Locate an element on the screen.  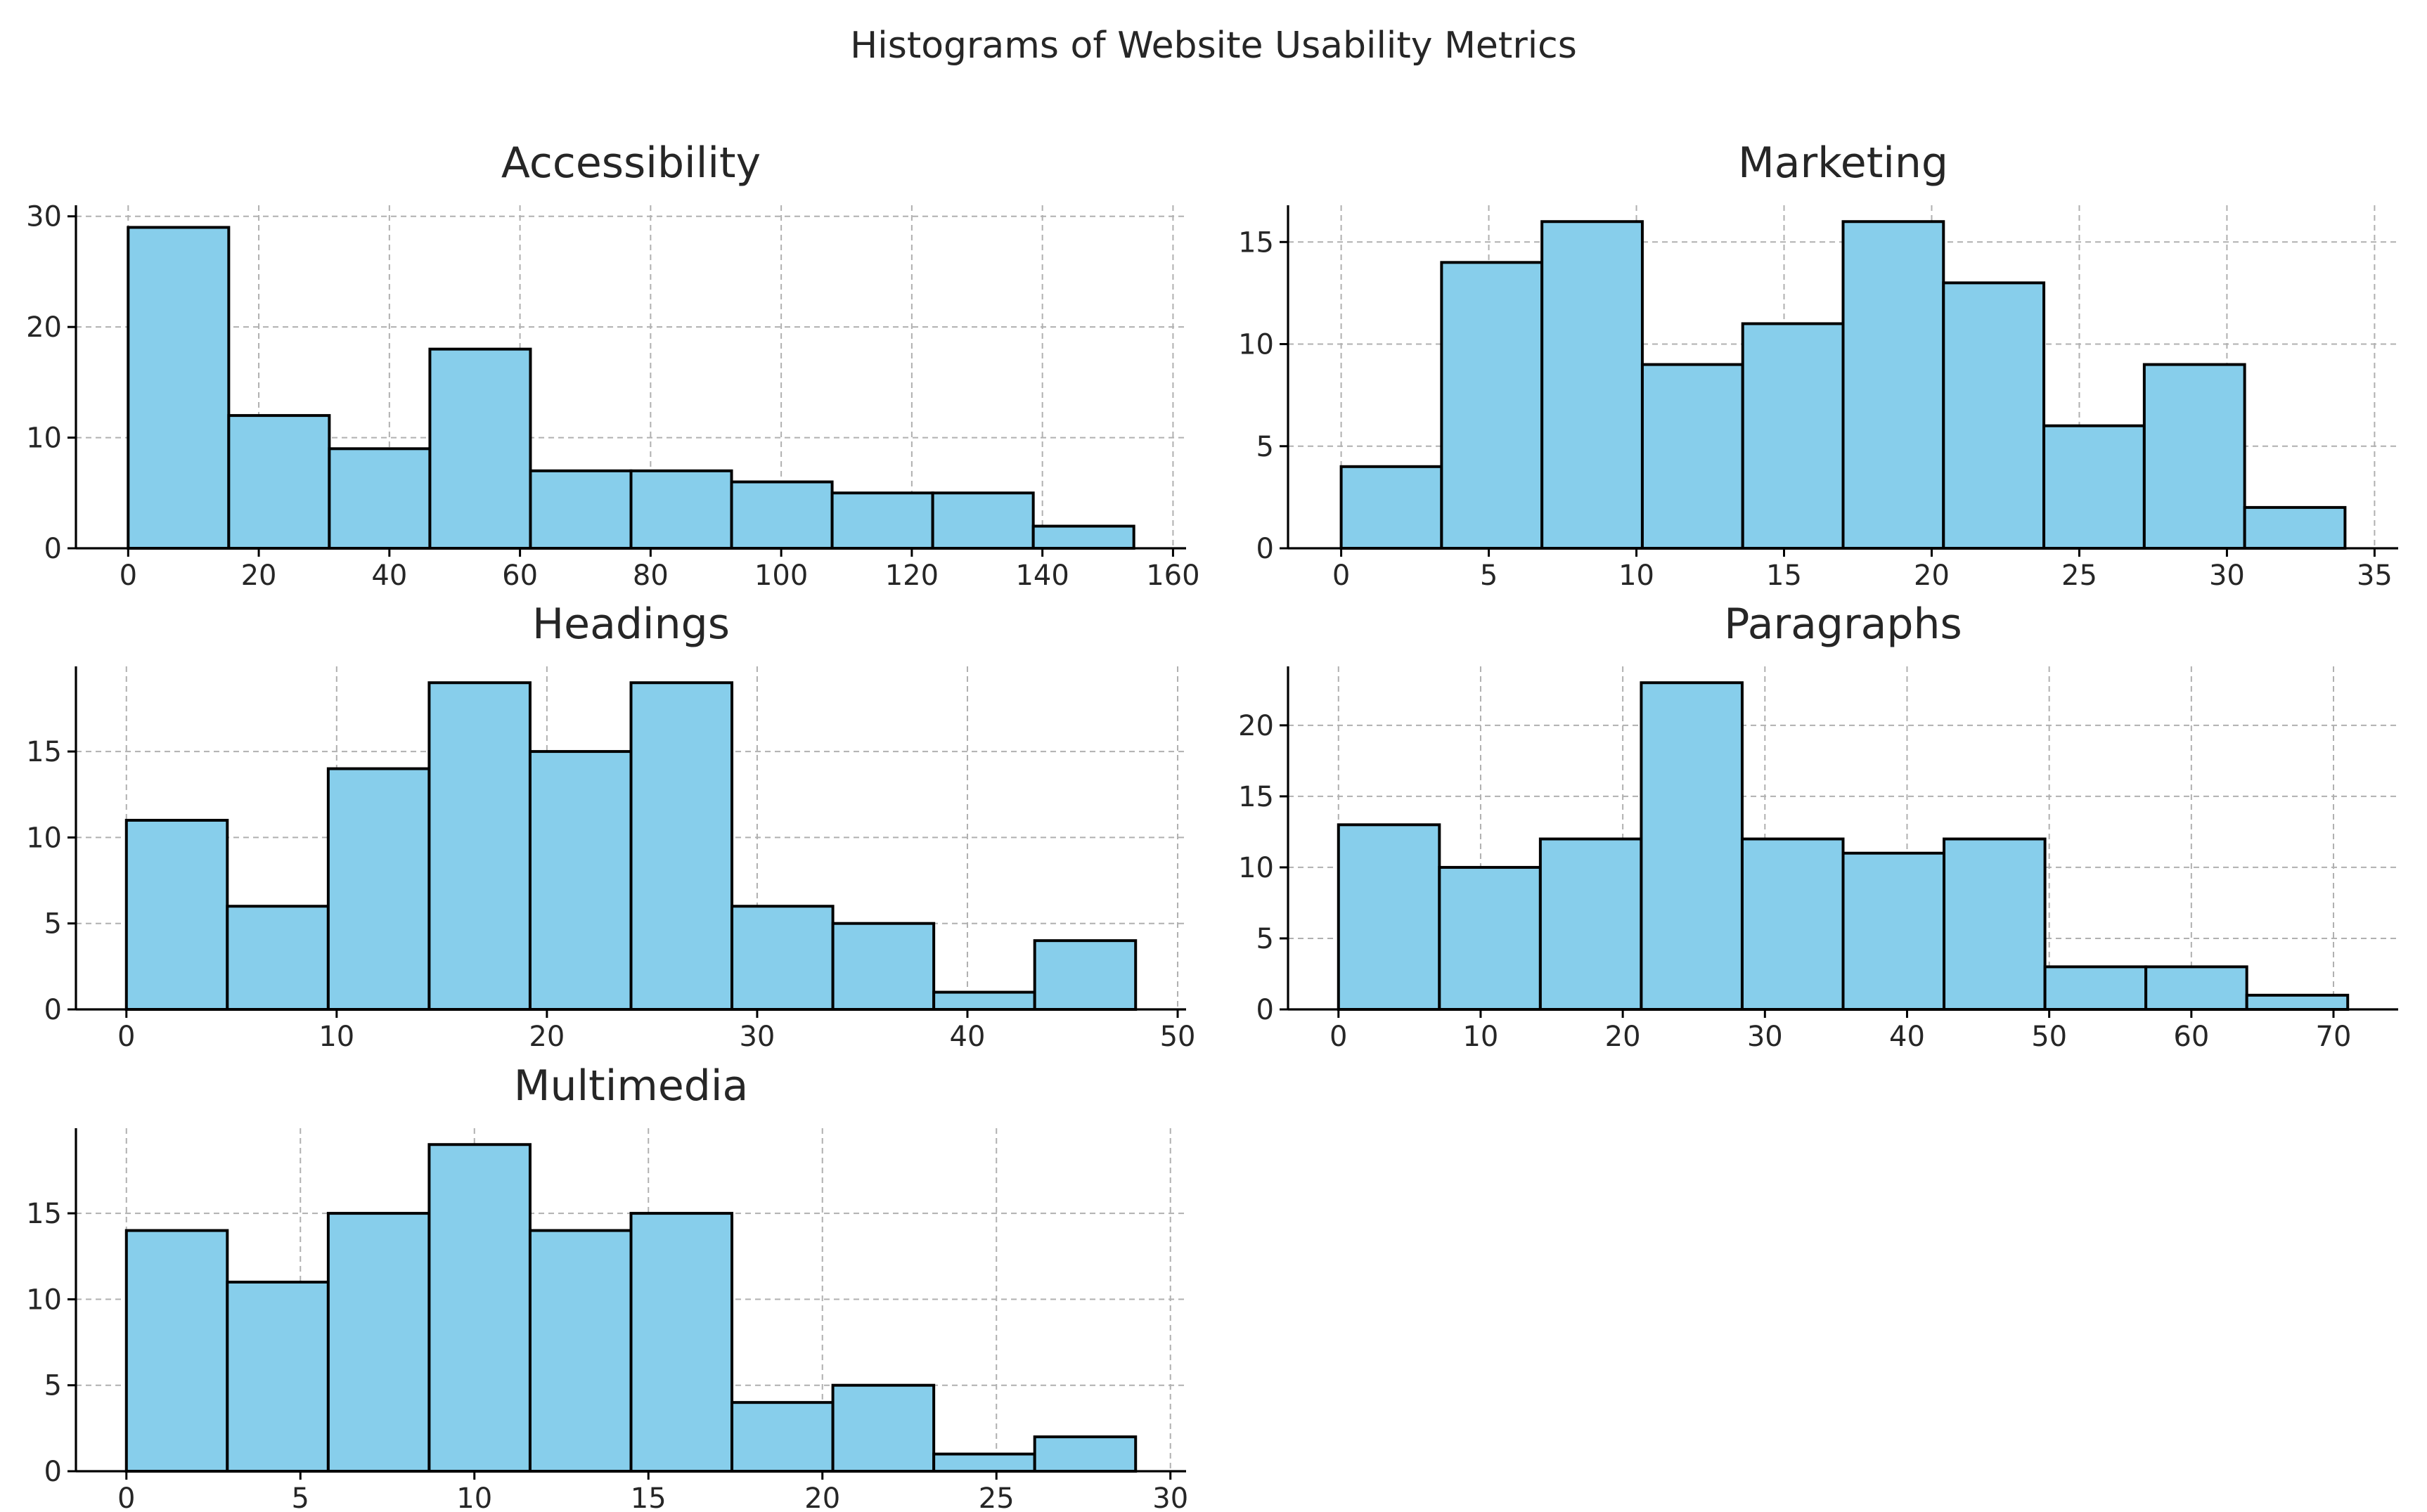
y-tick-label: 30 is located at coordinates (44, 217).